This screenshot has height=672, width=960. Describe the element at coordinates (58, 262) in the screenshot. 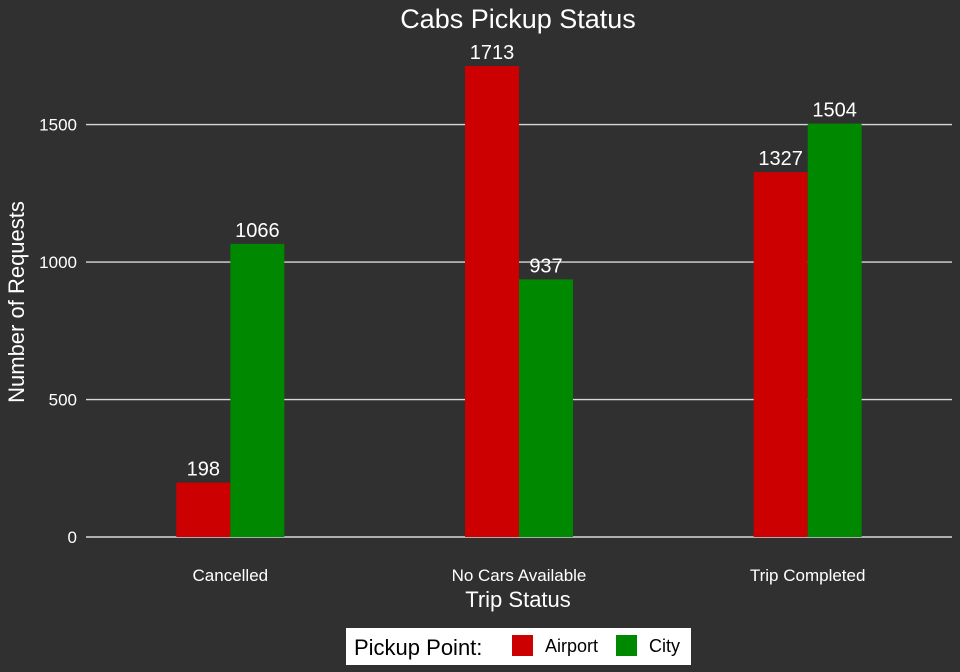

I see `y-tick-label: 1000` at that location.